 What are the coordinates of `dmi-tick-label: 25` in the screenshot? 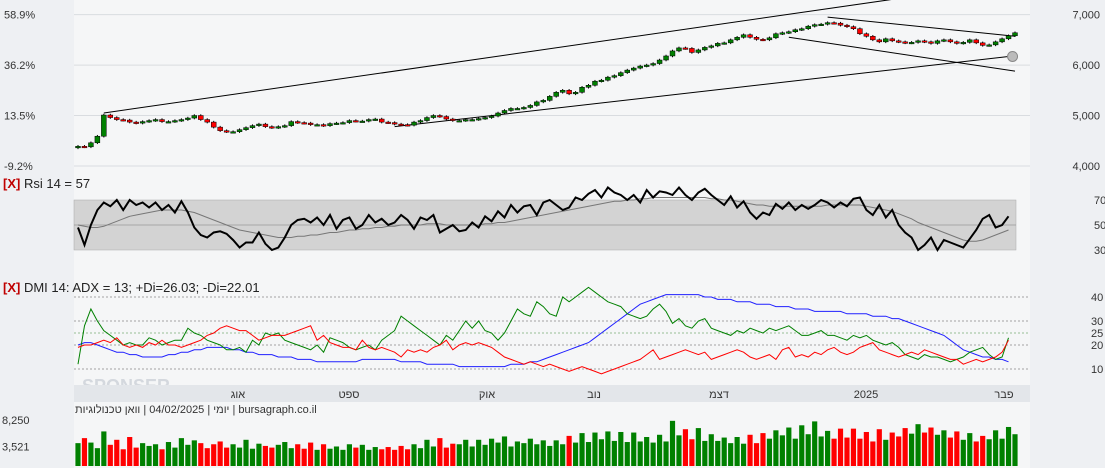 It's located at (1097, 334).